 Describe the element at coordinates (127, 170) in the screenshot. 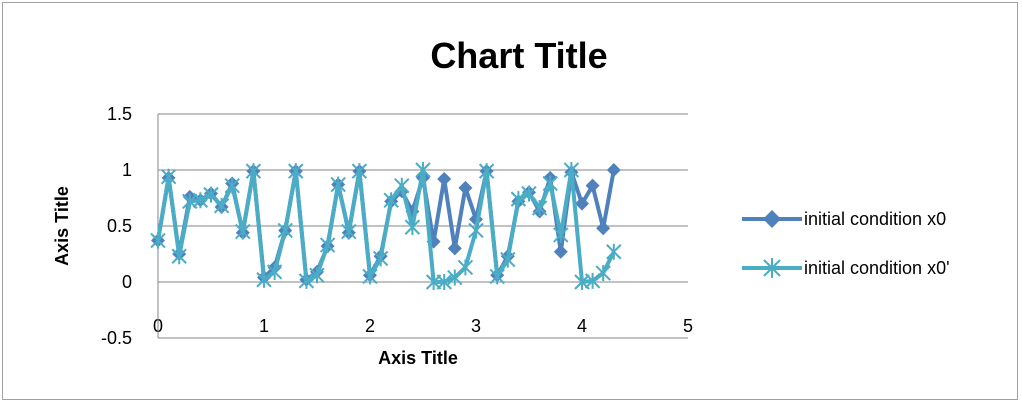

I see `y-tick-label: 1` at that location.